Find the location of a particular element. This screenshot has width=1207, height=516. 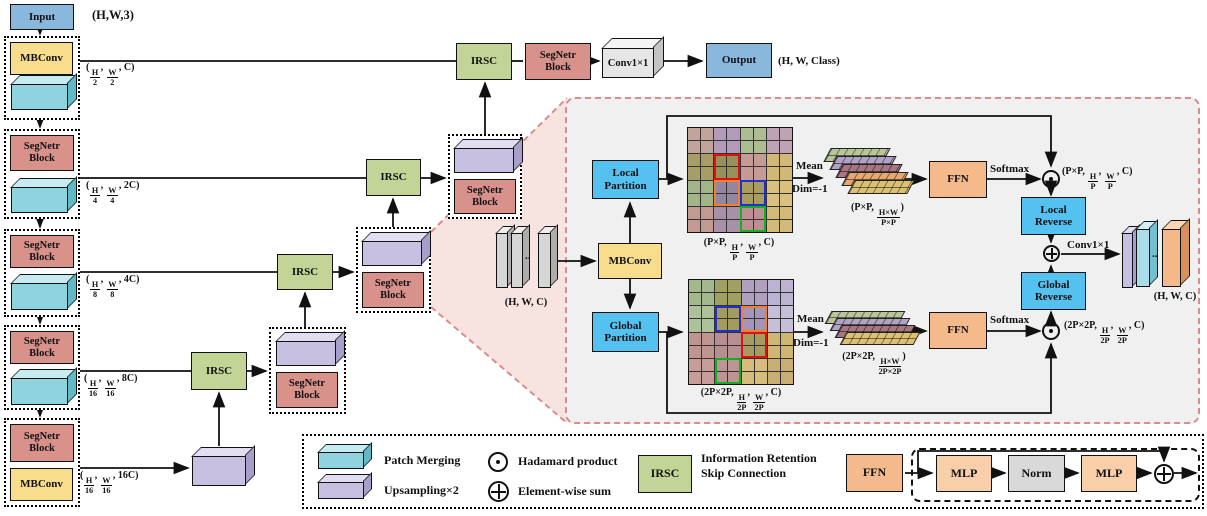

softmax-label-global: Softmax is located at coordinates (1010, 320).